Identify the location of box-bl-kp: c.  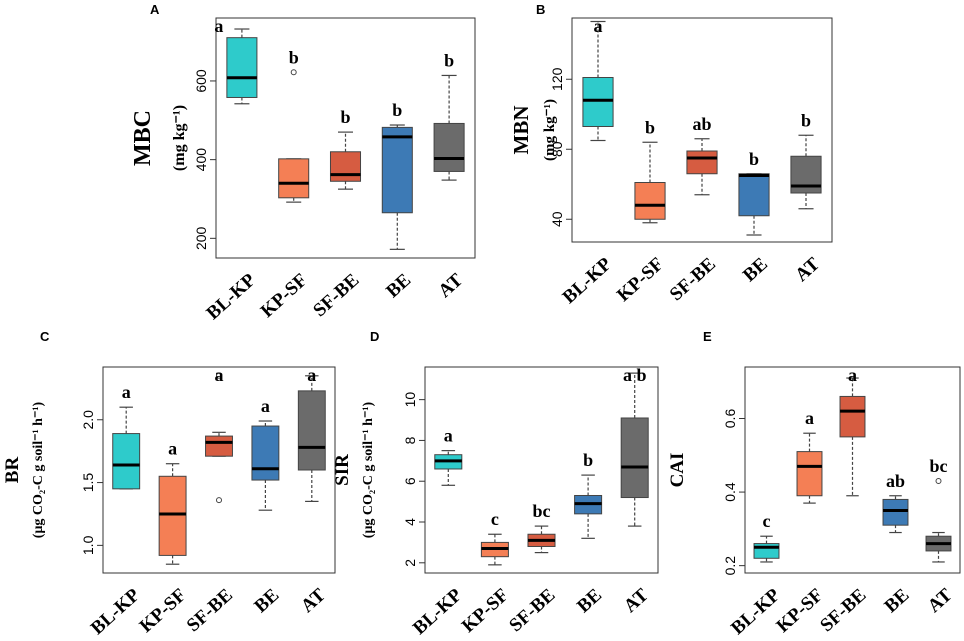
(766, 537).